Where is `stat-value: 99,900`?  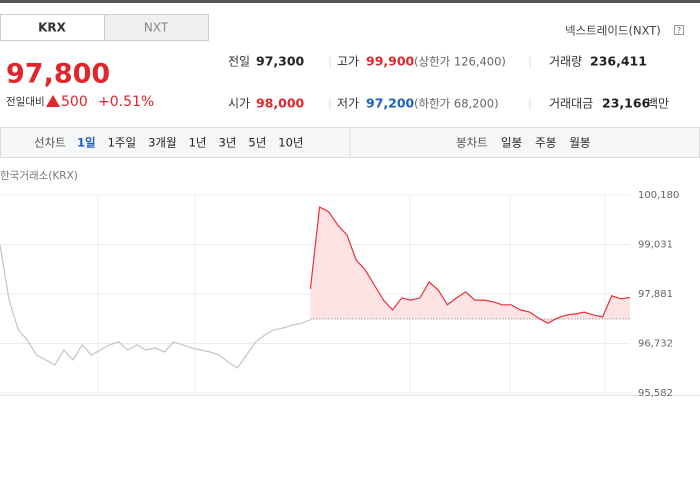 stat-value: 99,900 is located at coordinates (390, 61).